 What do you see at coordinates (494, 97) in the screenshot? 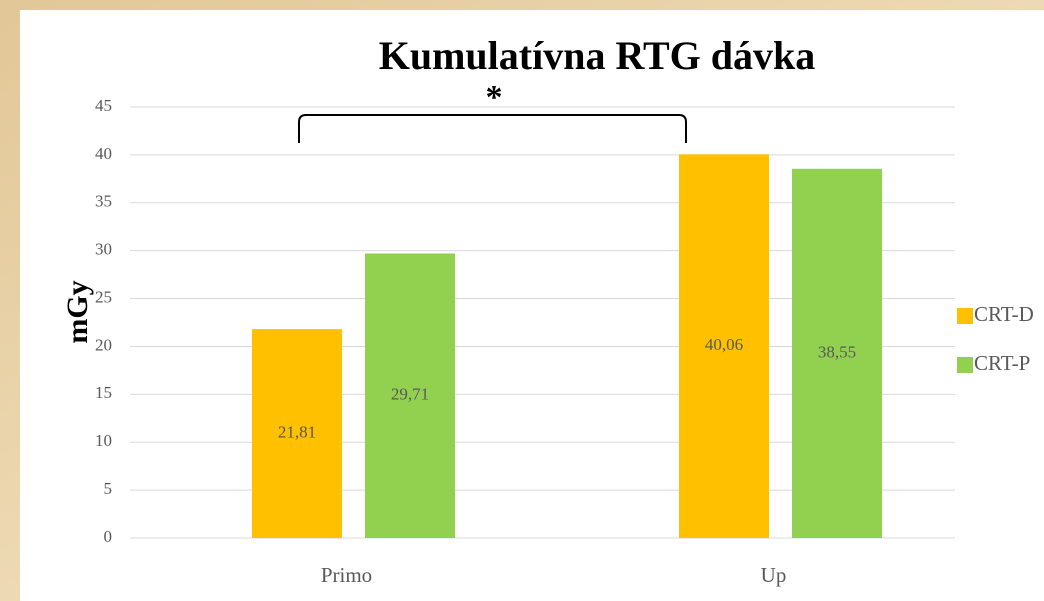
I see `significance-annotation: *` at bounding box center [494, 97].